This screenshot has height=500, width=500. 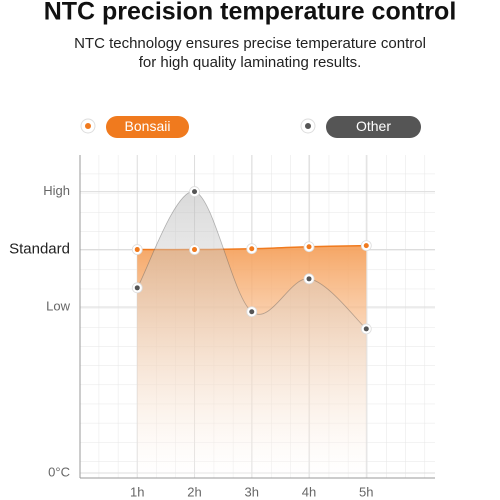 I want to click on x-tick-label: 4h, so click(x=309, y=491).